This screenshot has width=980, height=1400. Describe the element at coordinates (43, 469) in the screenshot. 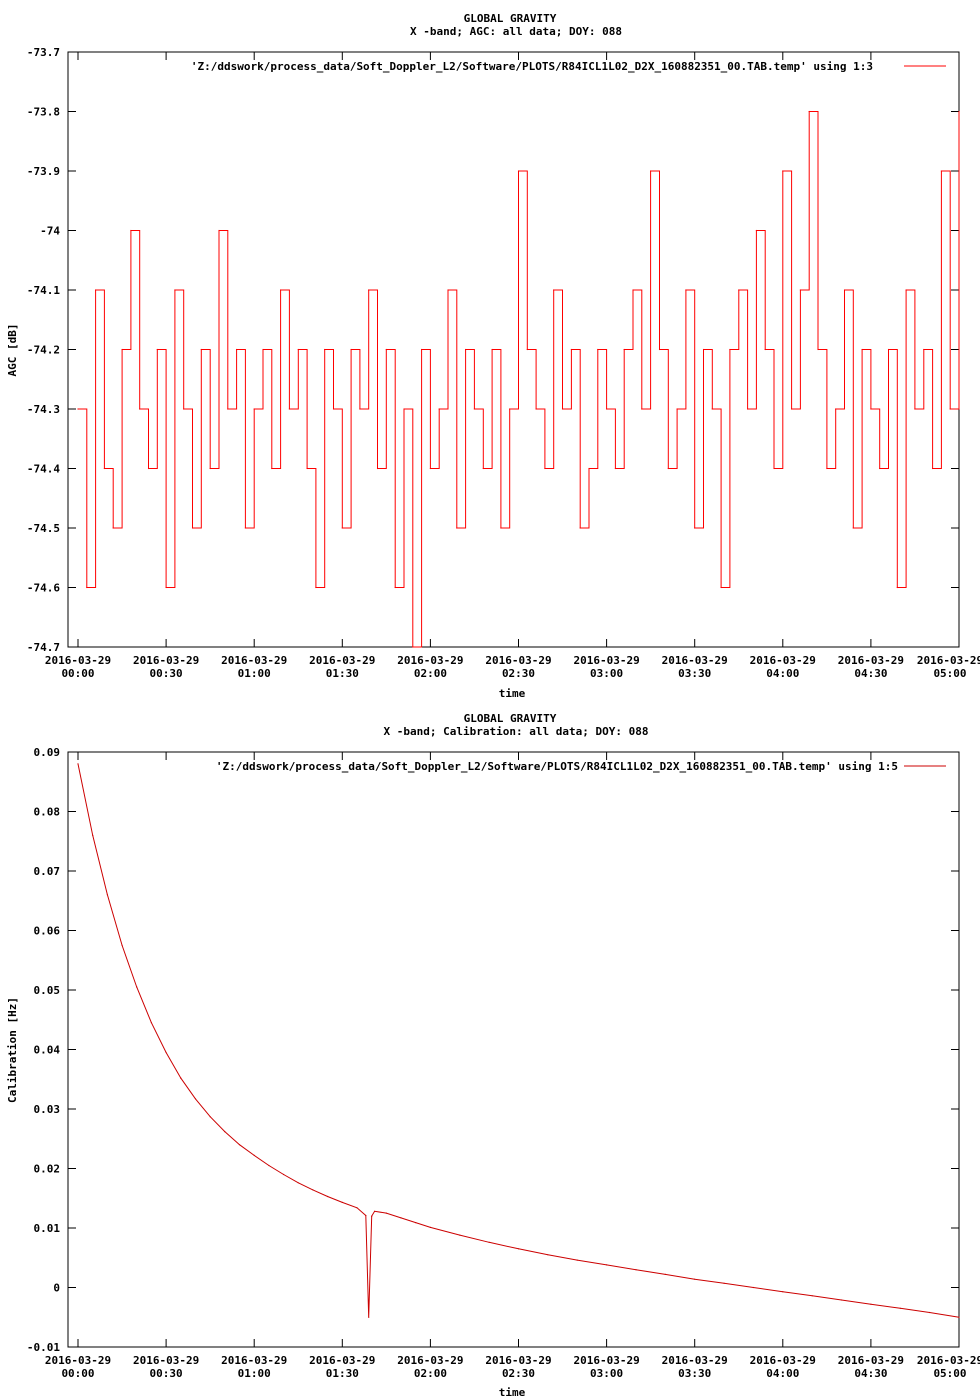

I see `agc-y-tick-label: -74.4` at that location.